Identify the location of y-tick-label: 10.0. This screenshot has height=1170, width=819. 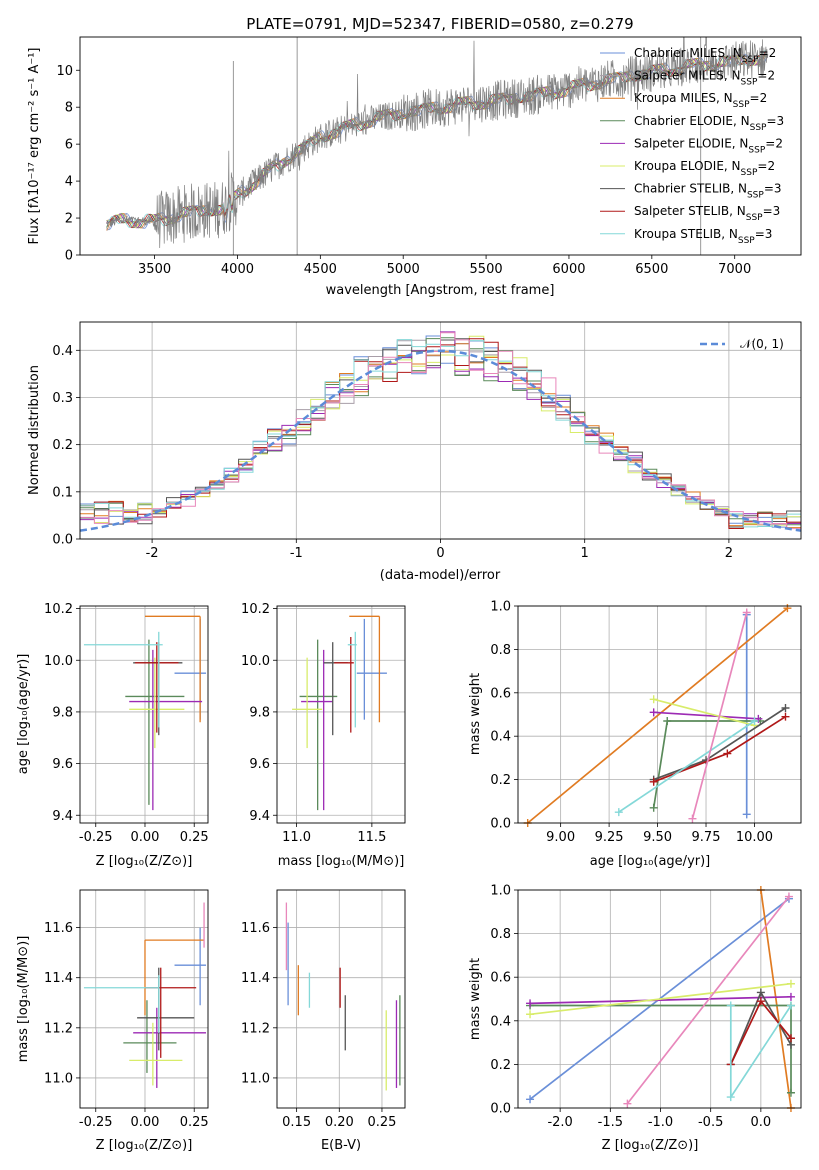
(58, 661).